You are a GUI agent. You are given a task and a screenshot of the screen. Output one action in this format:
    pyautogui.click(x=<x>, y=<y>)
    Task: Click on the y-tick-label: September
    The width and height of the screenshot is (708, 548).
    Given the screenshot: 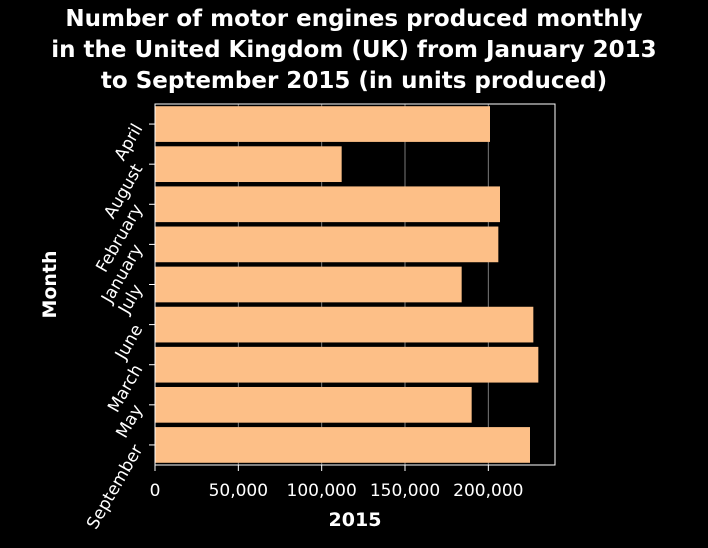 What is the action you would take?
    pyautogui.click(x=115, y=486)
    